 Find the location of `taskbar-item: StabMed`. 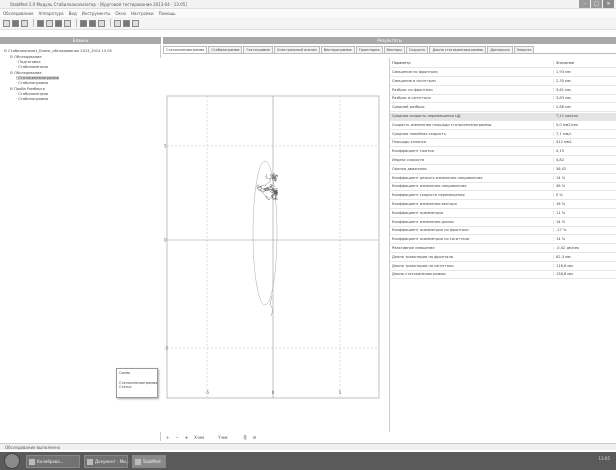

taskbar-item: StabMed is located at coordinates (149, 461).